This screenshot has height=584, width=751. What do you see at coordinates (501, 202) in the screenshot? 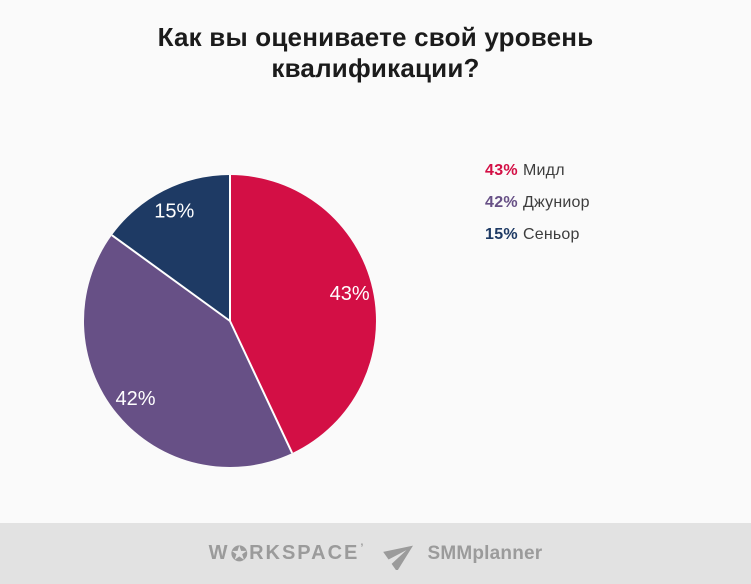
I see `legend-percent: 42%` at bounding box center [501, 202].